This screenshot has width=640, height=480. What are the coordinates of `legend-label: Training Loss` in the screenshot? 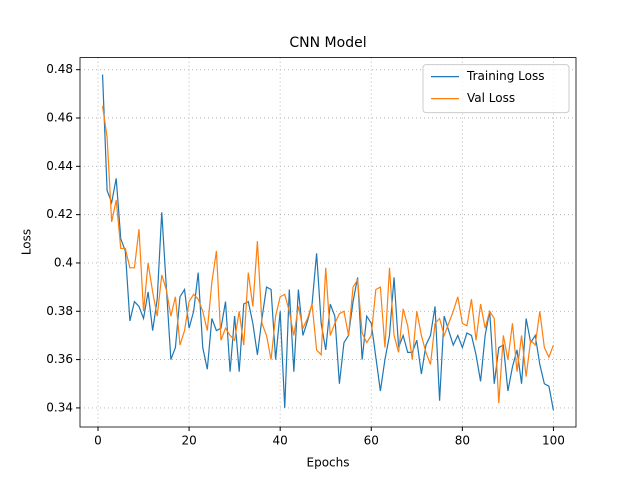 It's located at (505, 76).